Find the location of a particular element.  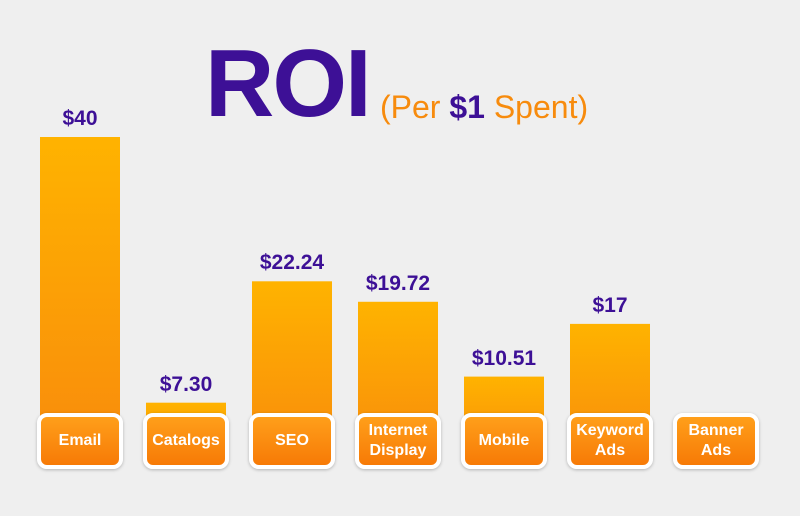

subtitle-amount: $1 is located at coordinates (467, 107).